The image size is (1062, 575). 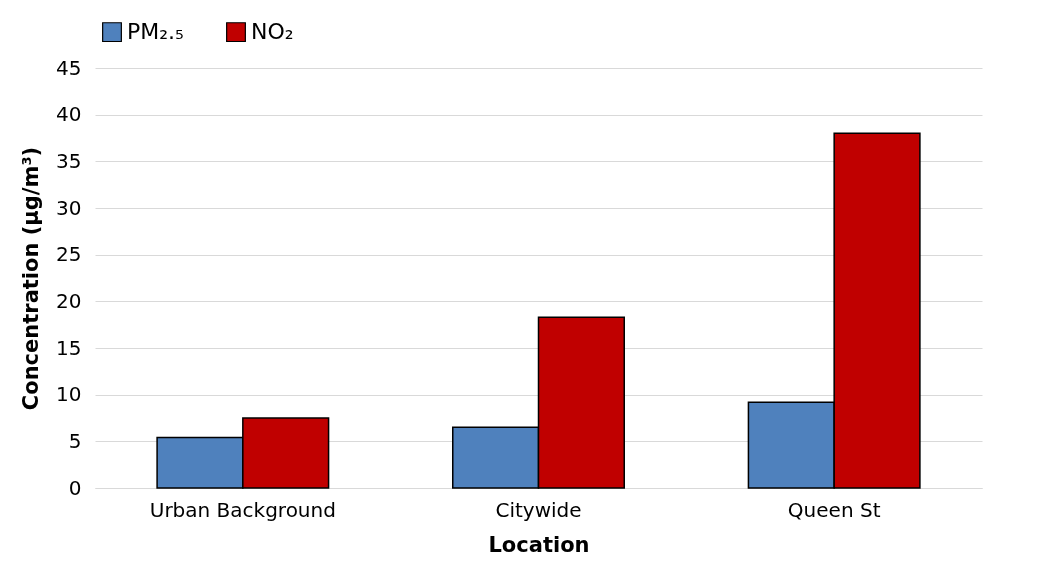 I want to click on y-tick-label: 0, so click(x=75, y=487).